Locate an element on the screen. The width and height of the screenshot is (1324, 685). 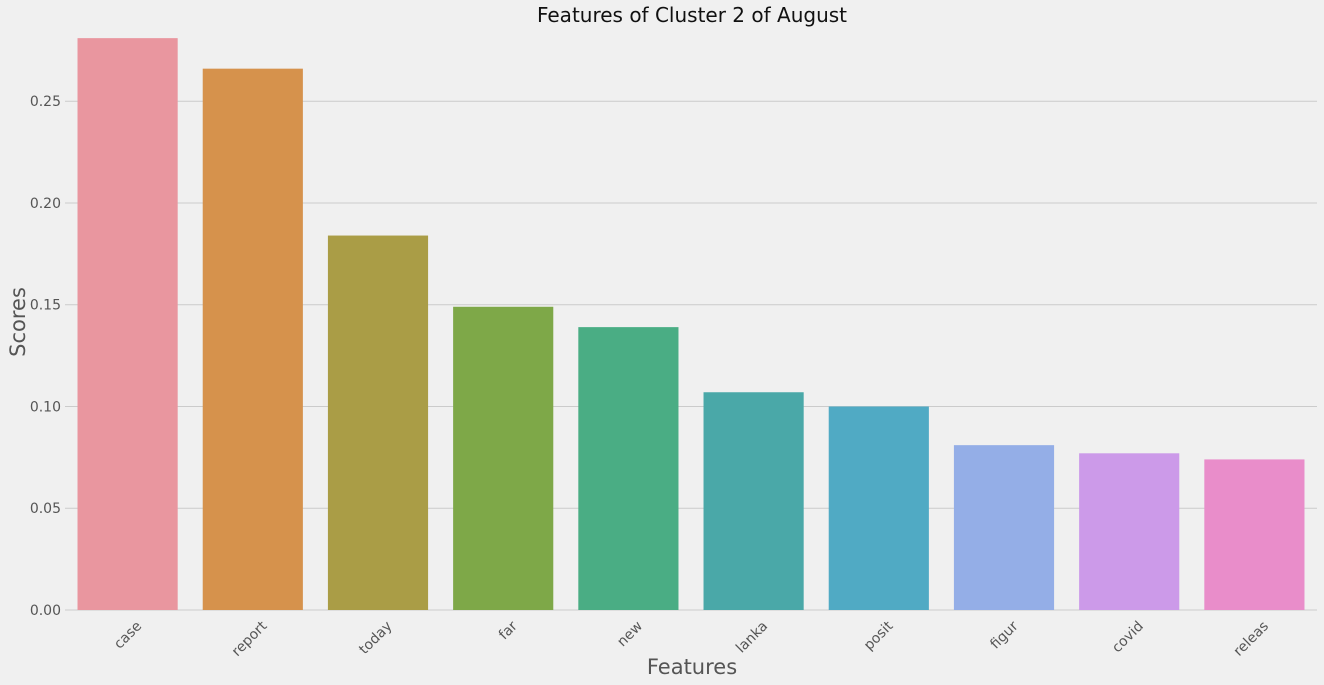
x-tick-label: lanka is located at coordinates (752, 637).